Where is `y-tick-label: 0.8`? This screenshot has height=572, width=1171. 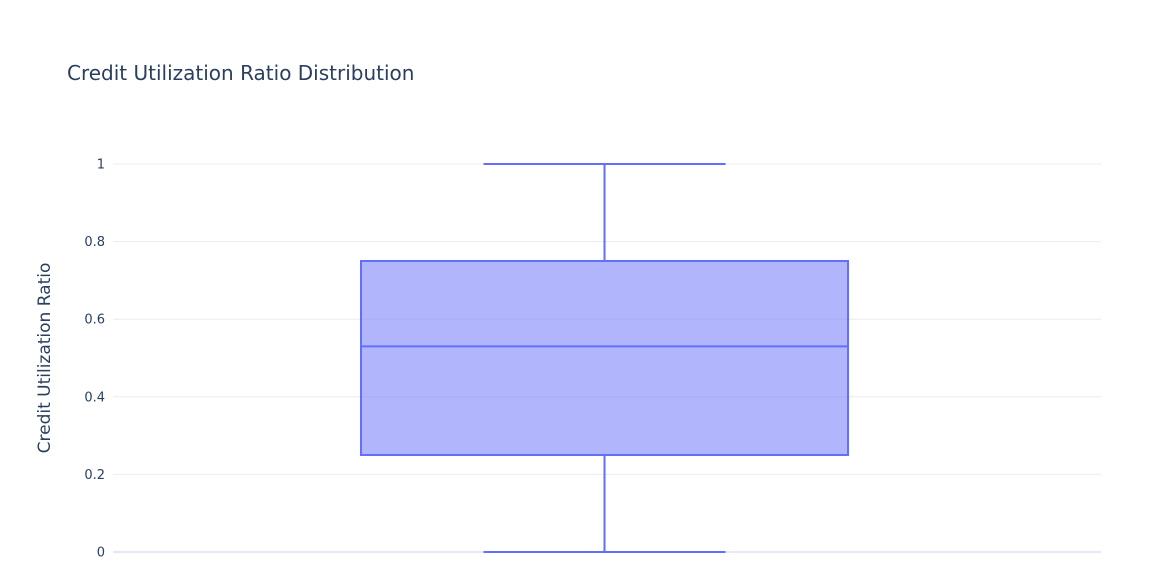 y-tick-label: 0.8 is located at coordinates (94, 242).